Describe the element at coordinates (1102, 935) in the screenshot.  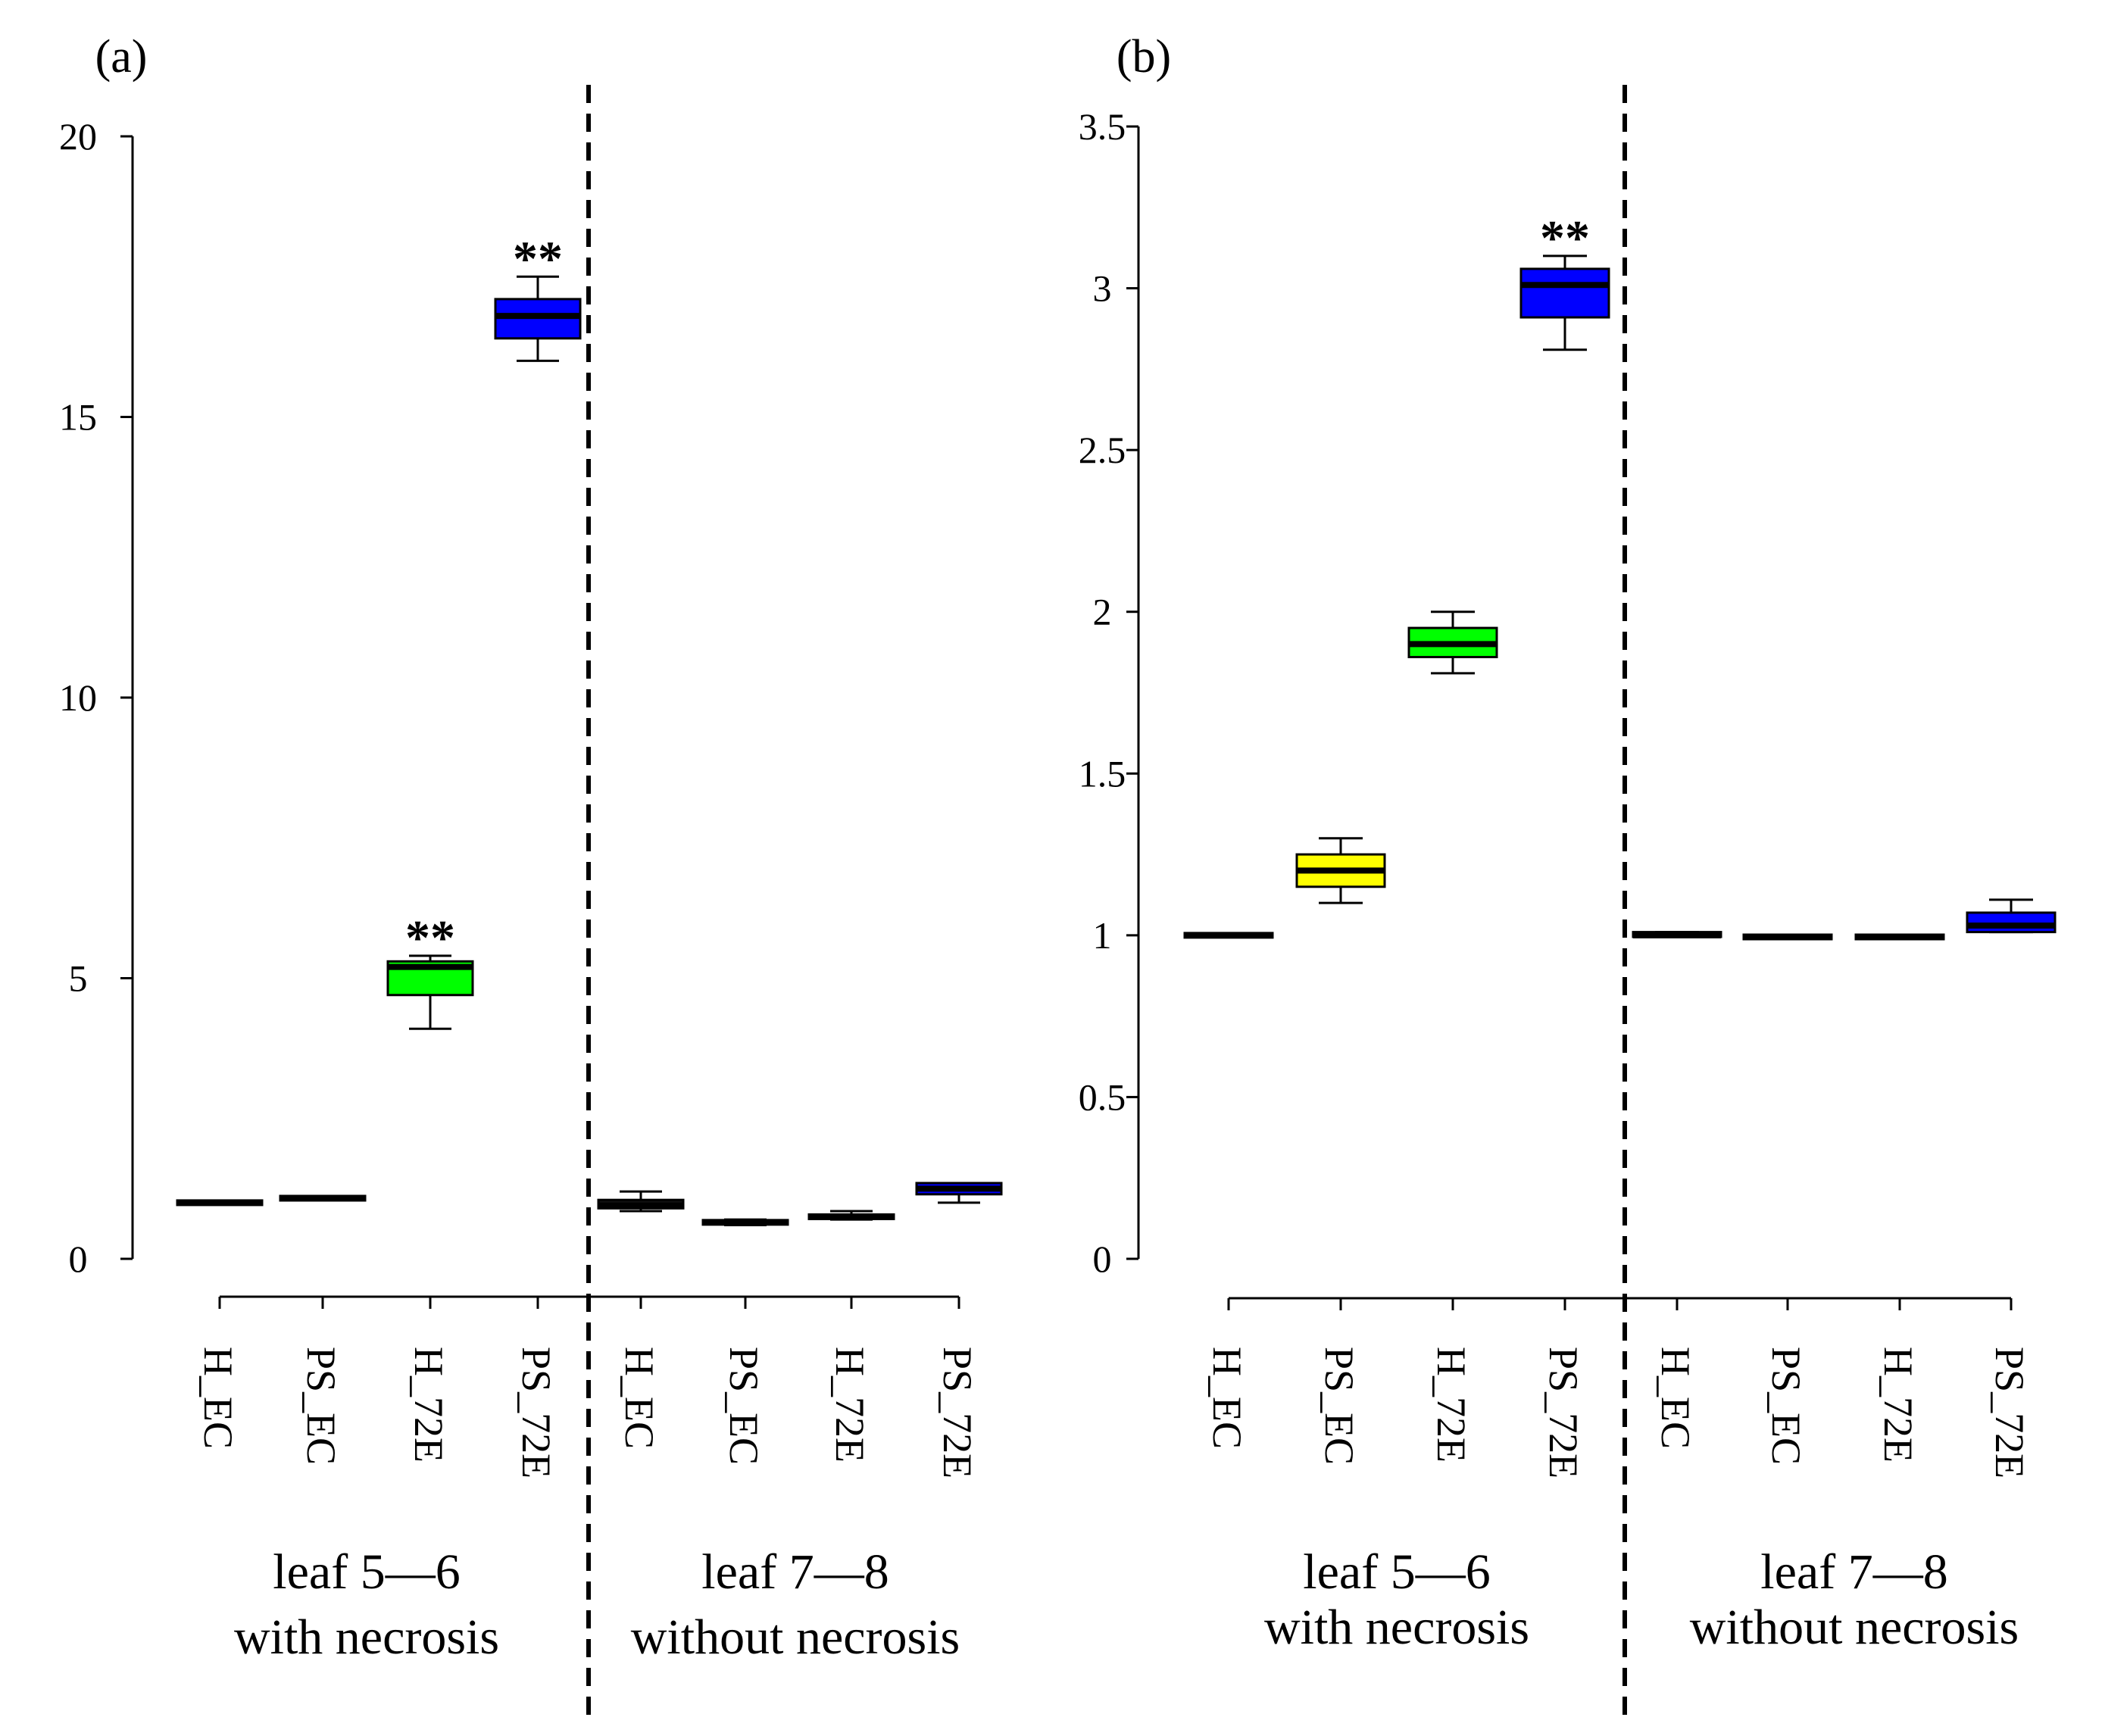
I see `y-tick-label: 1` at that location.